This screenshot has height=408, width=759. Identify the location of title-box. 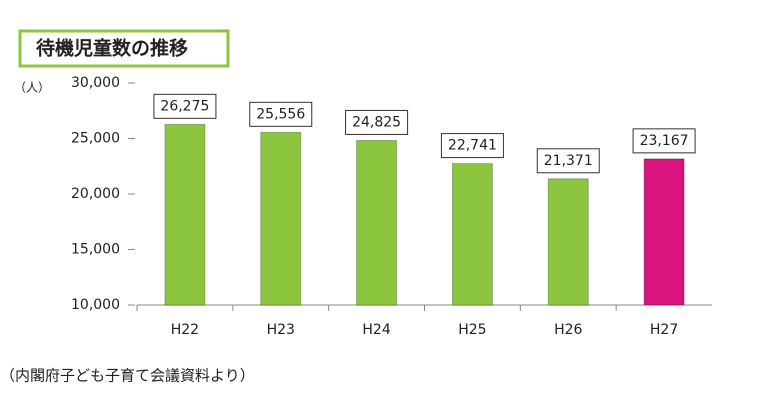
(124, 48).